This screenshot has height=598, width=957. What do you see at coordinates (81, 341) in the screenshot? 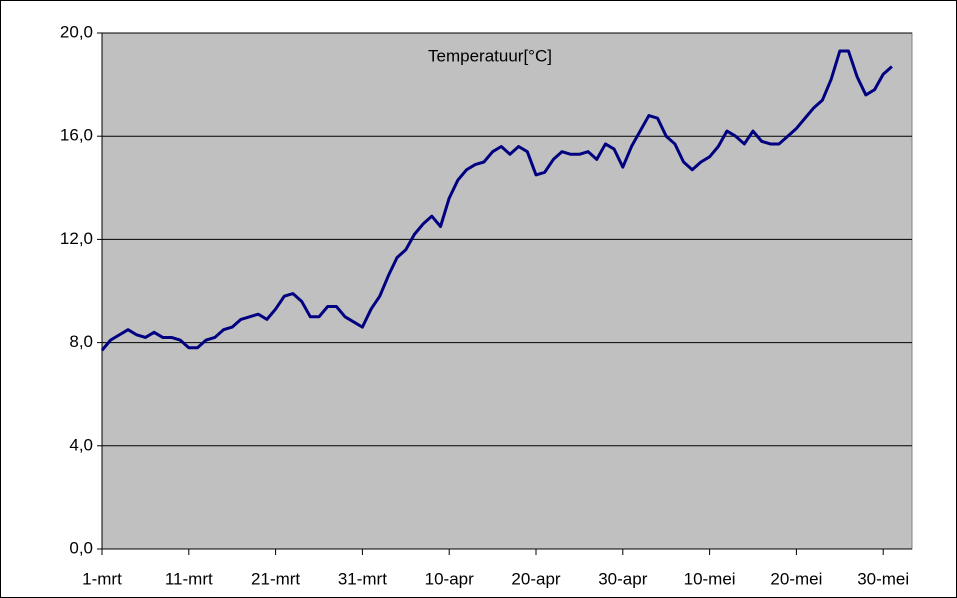
I see `y-tick-label: 8,0` at bounding box center [81, 341].